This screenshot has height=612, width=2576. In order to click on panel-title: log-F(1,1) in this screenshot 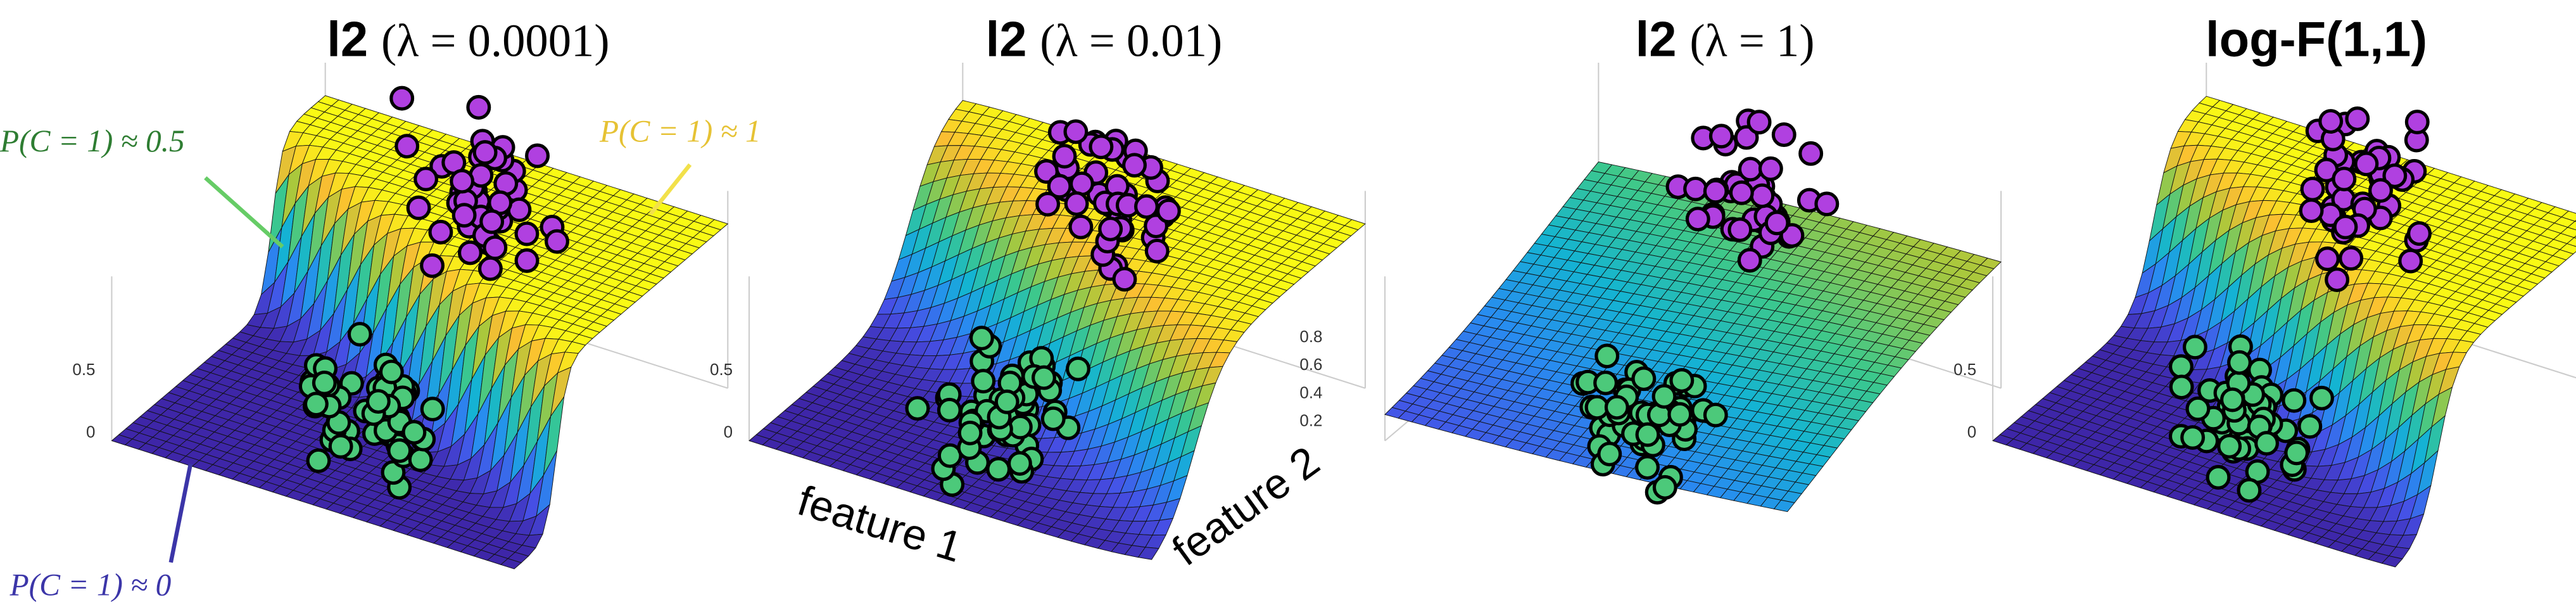, I will do `click(2316, 40)`.